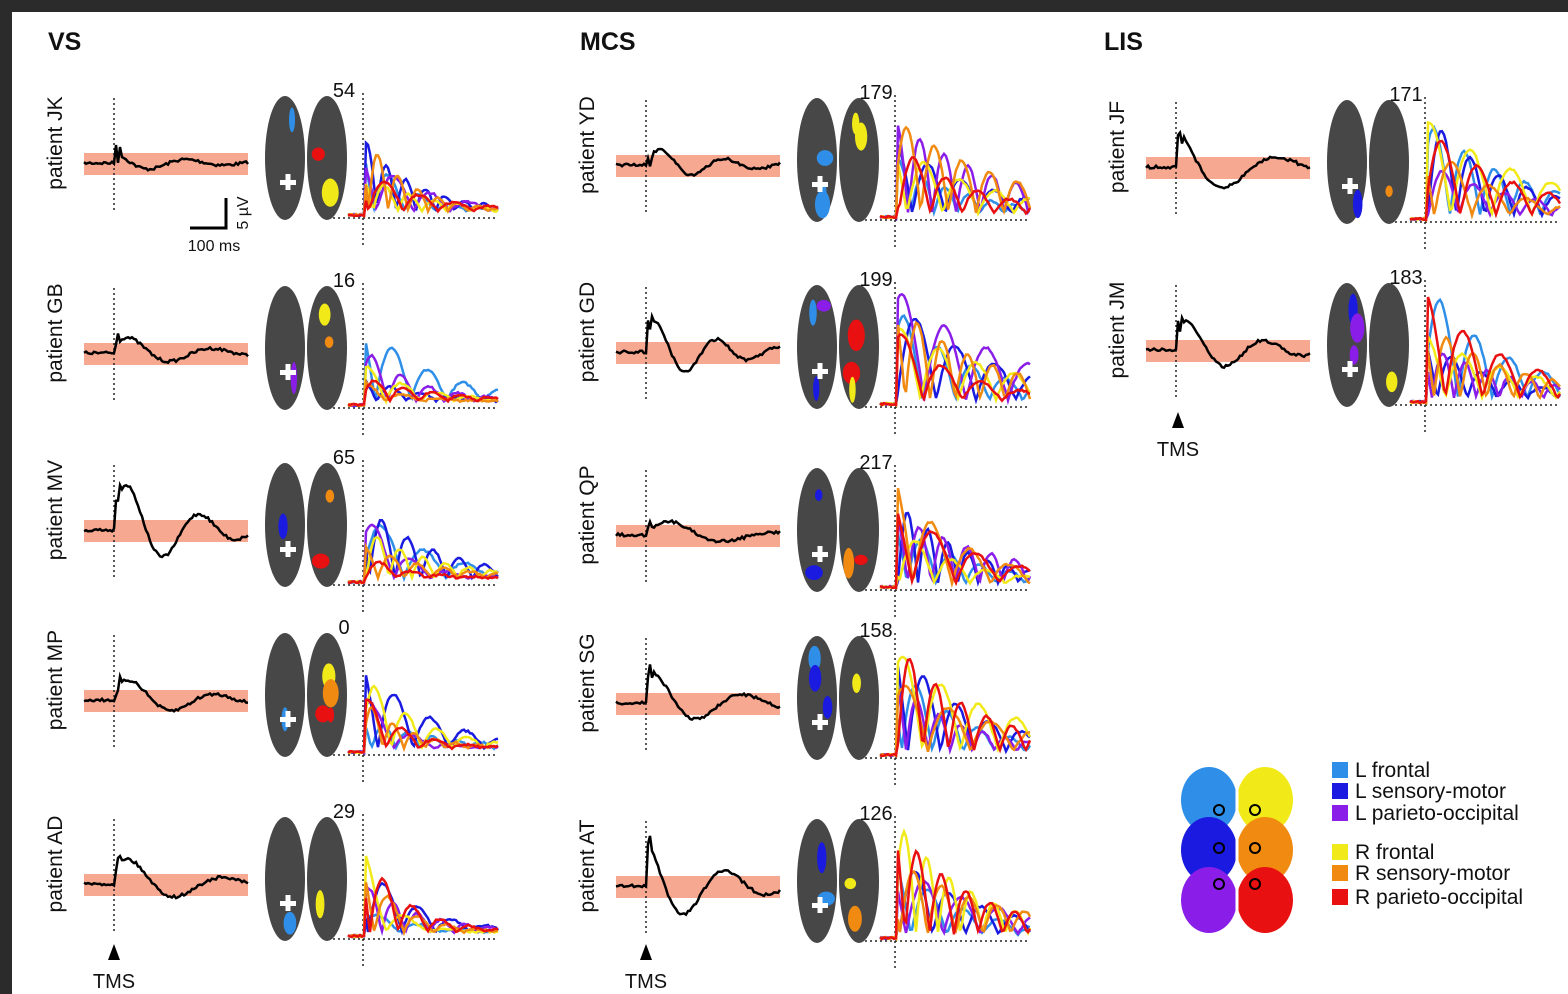 This screenshot has width=1568, height=994. I want to click on response-count: 126, so click(875, 814).